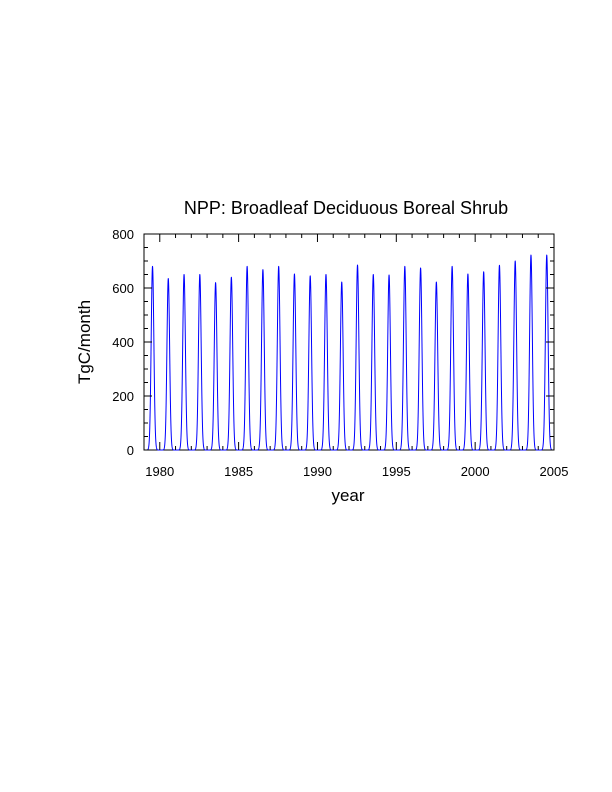 The image size is (612, 792). I want to click on y-tick-label: 0, so click(130, 450).